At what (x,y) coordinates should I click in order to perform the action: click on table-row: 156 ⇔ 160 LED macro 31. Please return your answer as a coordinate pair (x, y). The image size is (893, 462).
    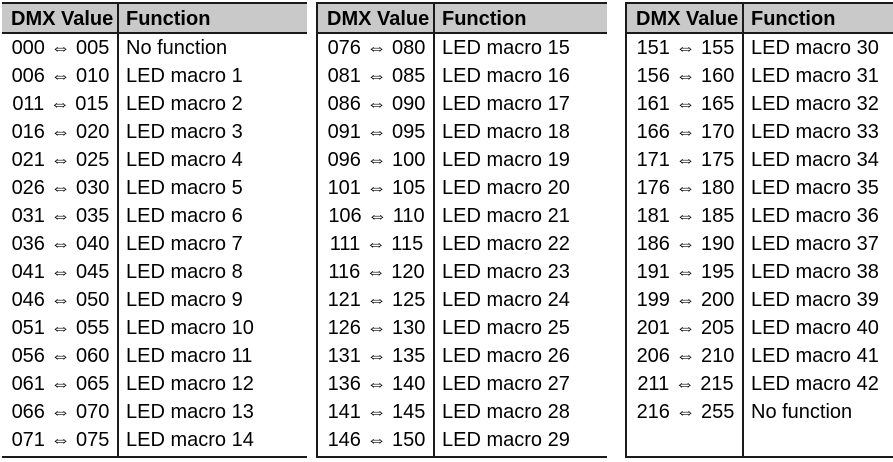
    Looking at the image, I should click on (760, 76).